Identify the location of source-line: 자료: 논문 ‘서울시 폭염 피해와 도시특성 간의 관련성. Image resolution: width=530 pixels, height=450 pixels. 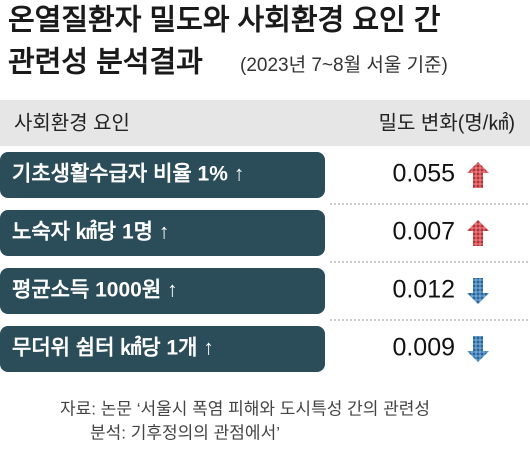
(245, 408).